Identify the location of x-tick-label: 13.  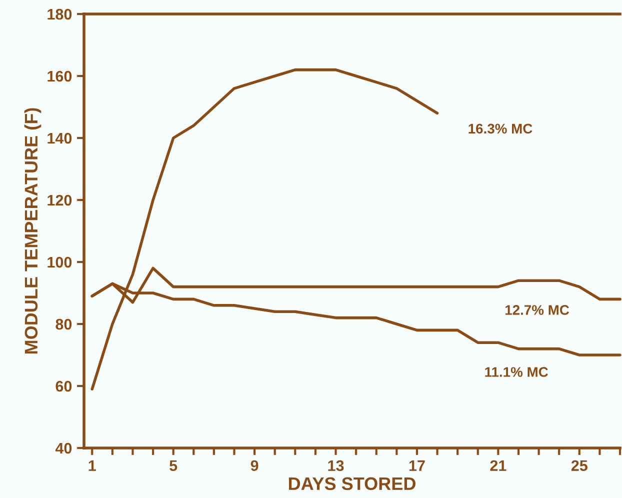
(336, 466).